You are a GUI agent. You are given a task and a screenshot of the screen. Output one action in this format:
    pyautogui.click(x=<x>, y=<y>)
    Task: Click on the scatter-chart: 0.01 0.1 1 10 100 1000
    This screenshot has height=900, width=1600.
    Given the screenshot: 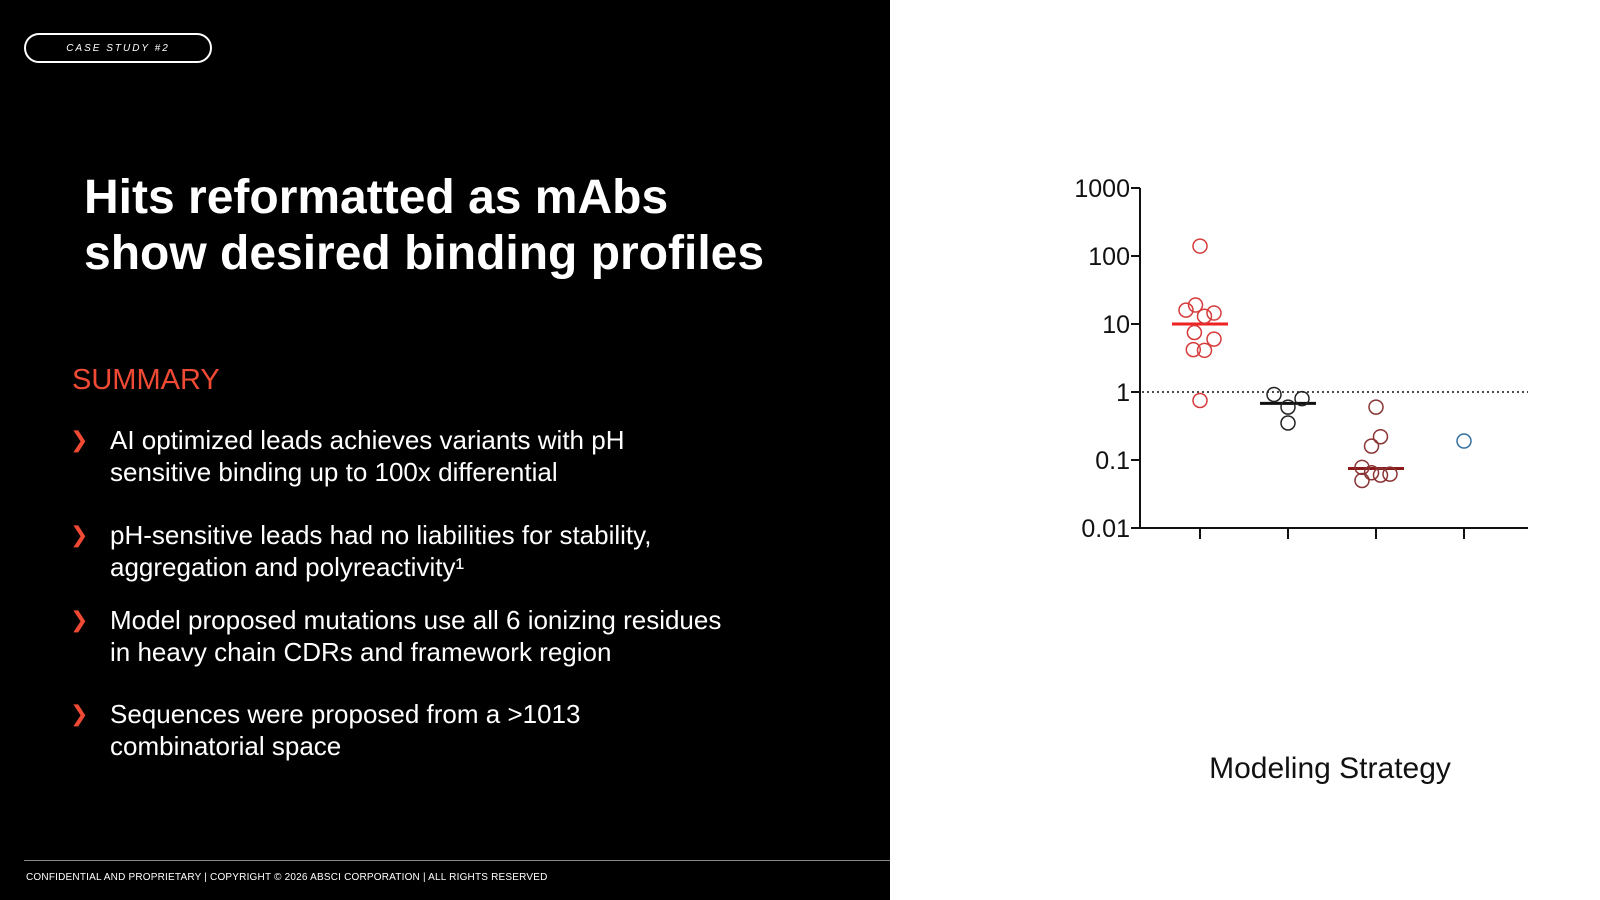 What is the action you would take?
    pyautogui.click(x=1301, y=359)
    